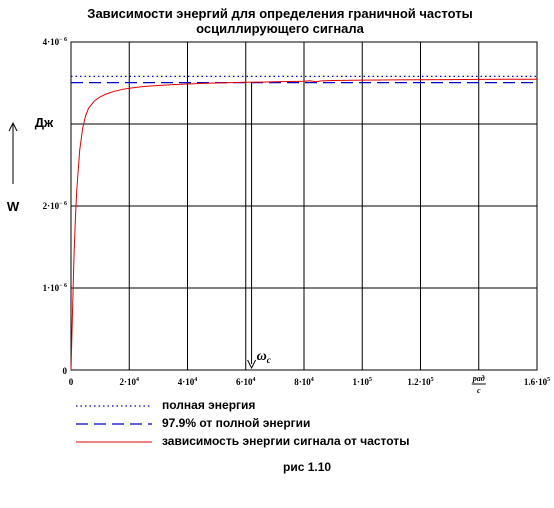 The image size is (554, 508). Describe the element at coordinates (537, 382) in the screenshot. I see `x-tick-label-7: 1.6·10⁵` at that location.